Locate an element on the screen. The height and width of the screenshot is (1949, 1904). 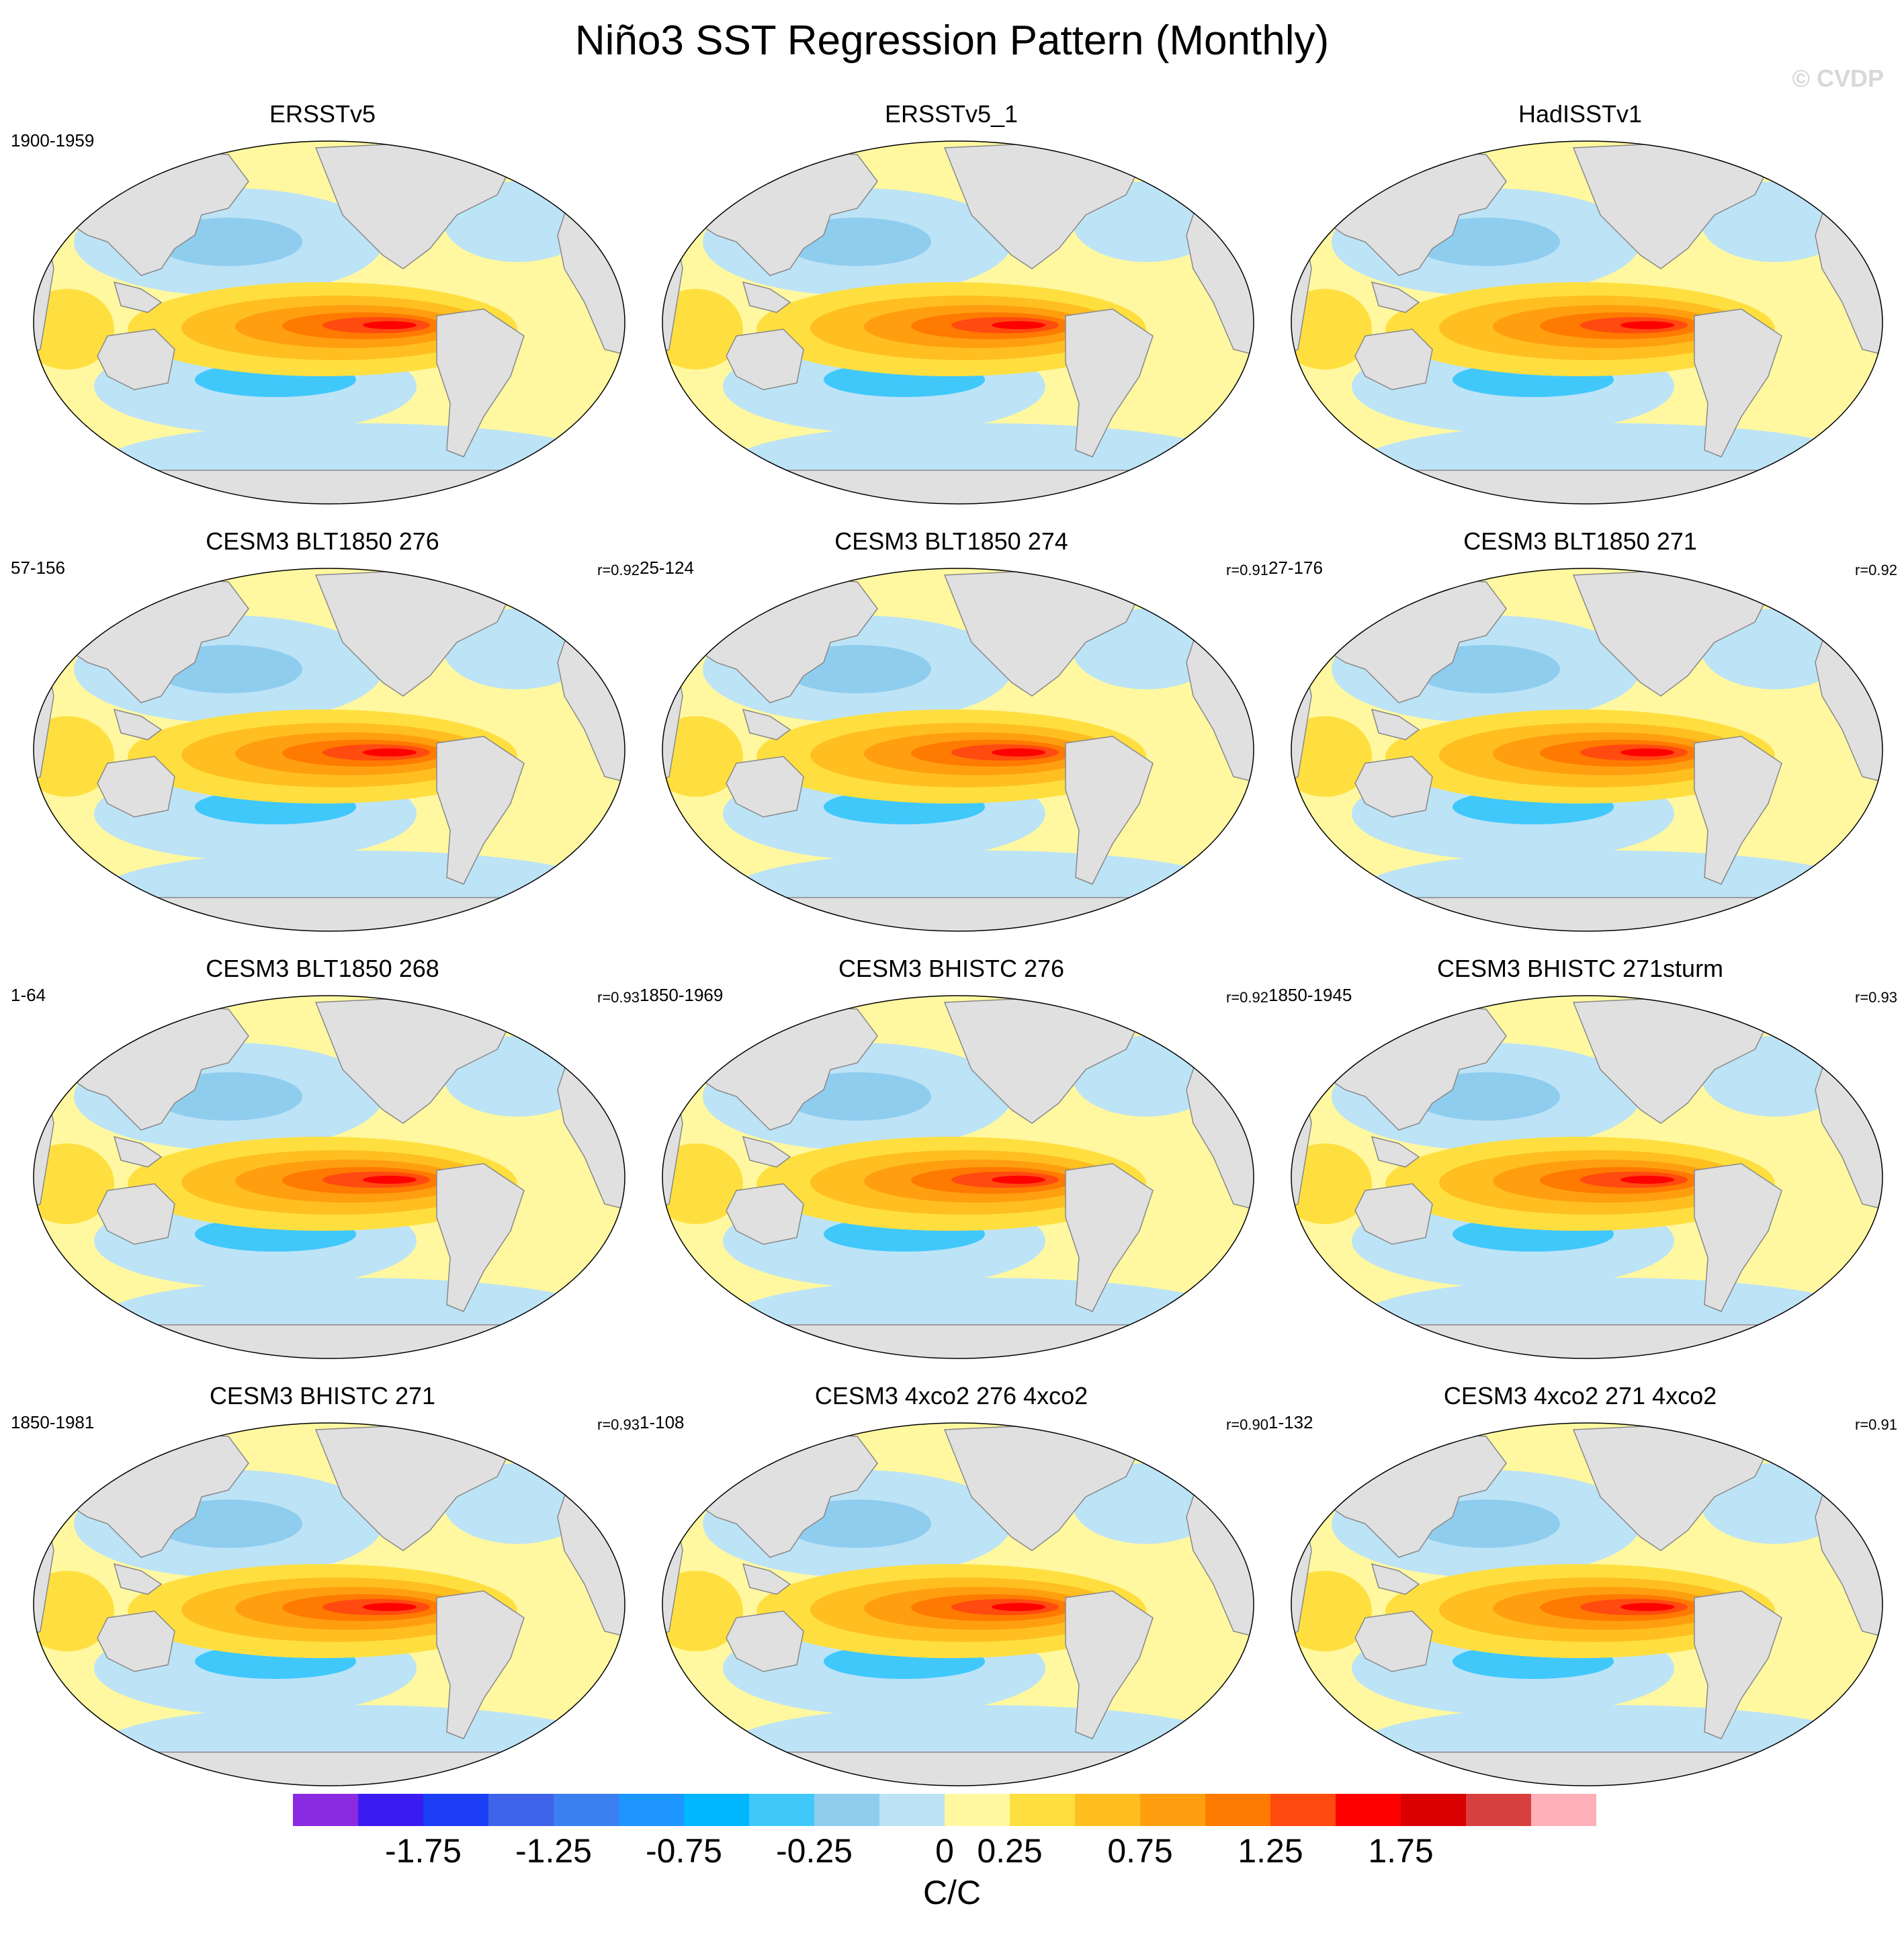
map-panel: HadISSTv1 is located at coordinates (1581, 316).